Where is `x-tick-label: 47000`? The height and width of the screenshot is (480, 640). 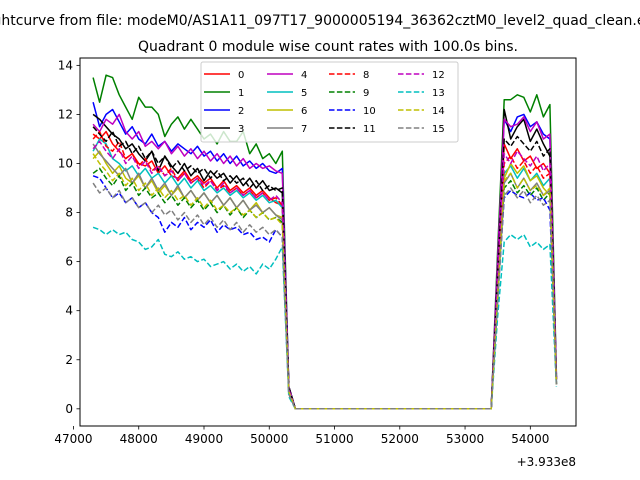 x-tick-label: 47000 is located at coordinates (73, 439).